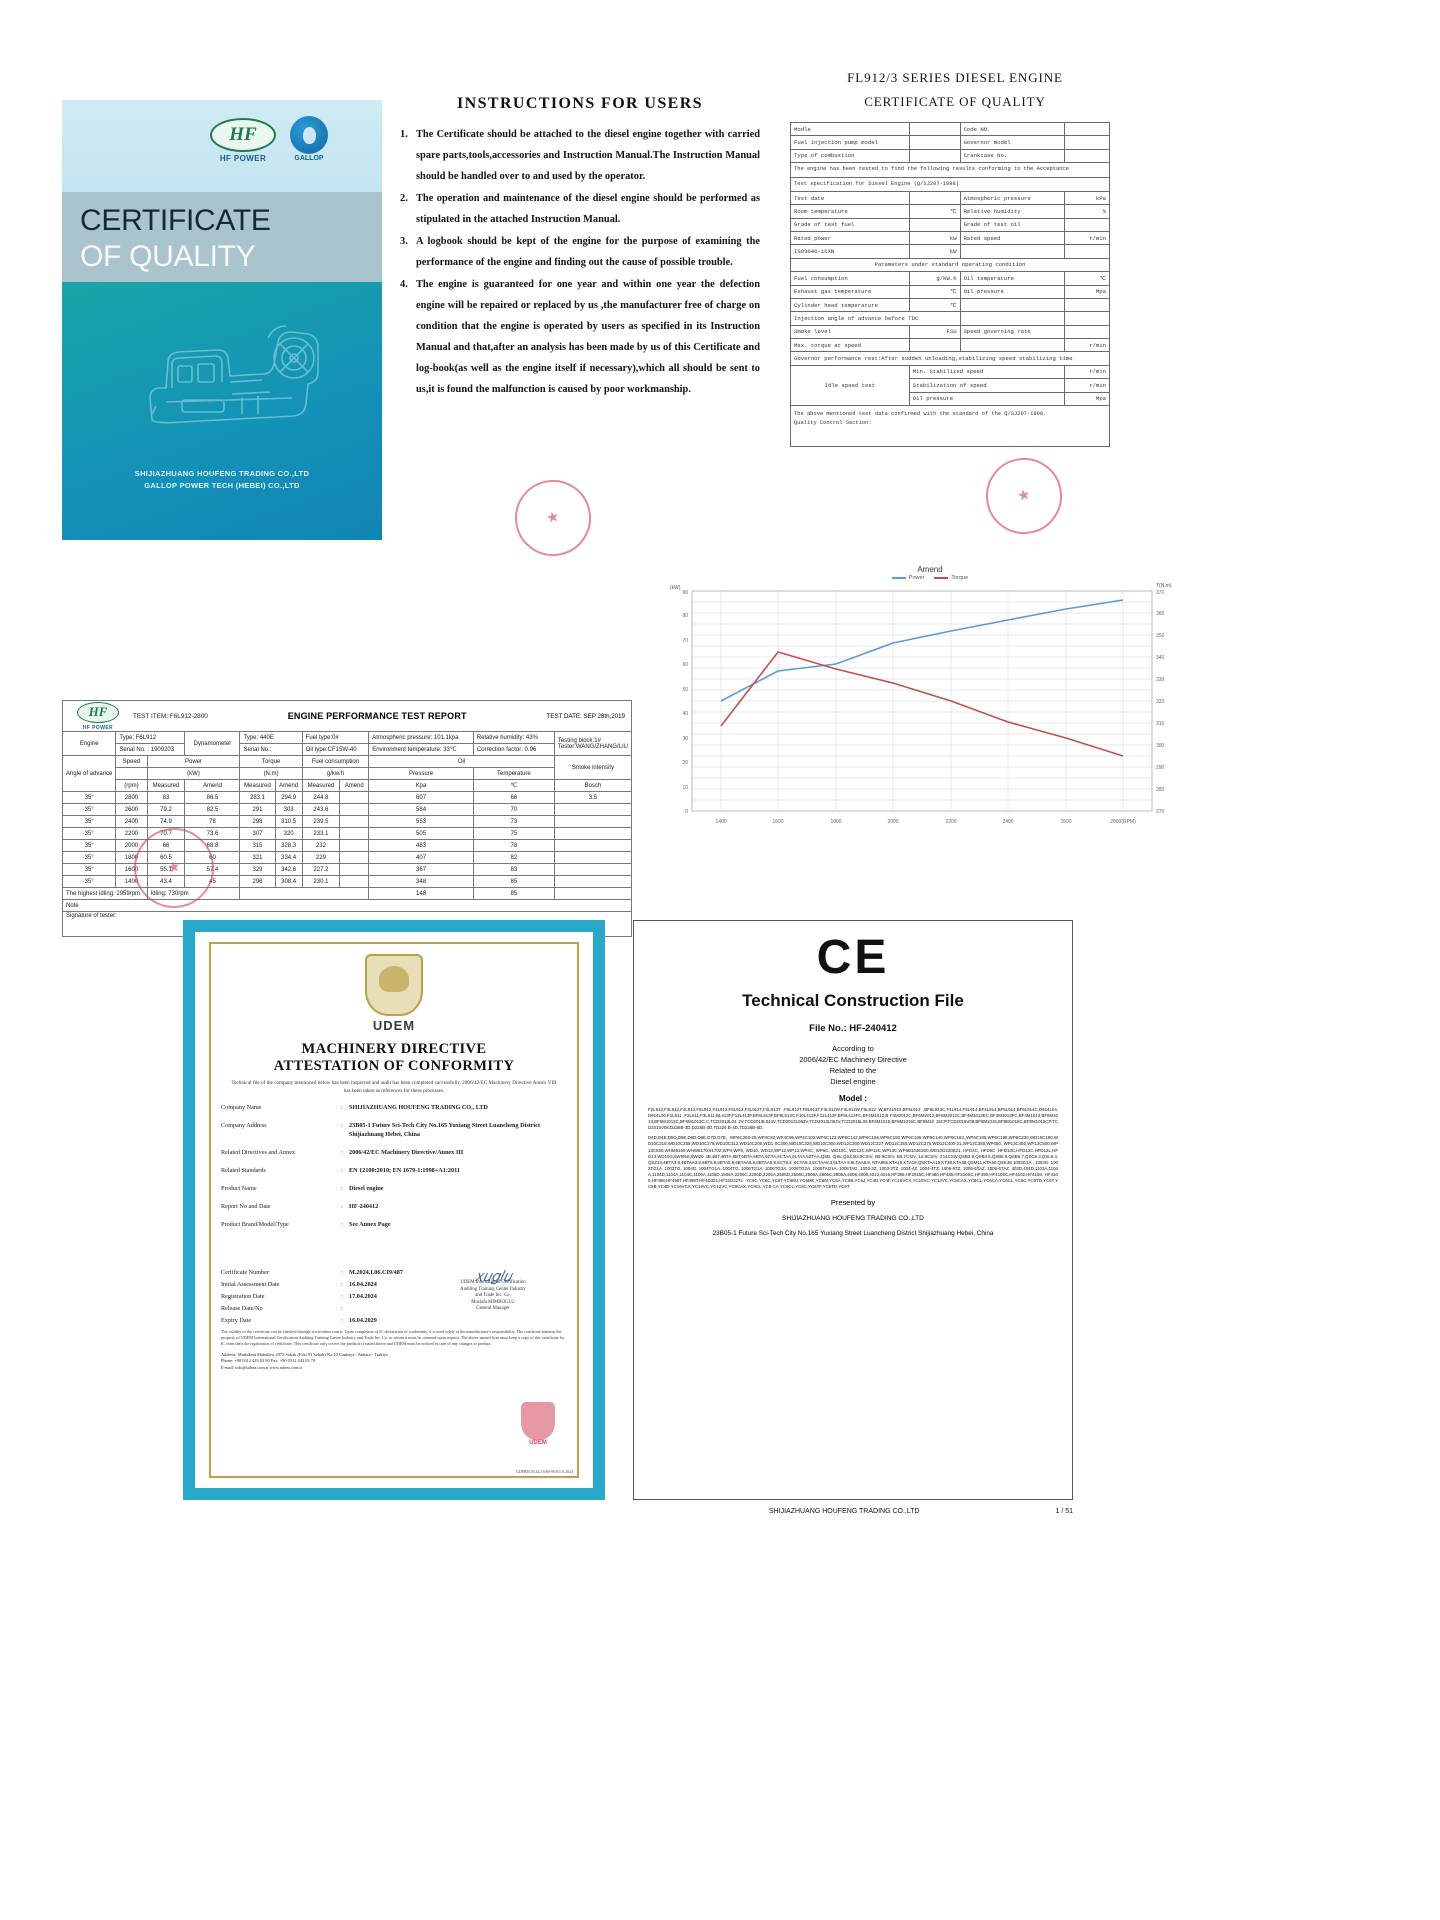 The image size is (1440, 1920). I want to click on cell-oil-temp: 70, so click(513, 809).